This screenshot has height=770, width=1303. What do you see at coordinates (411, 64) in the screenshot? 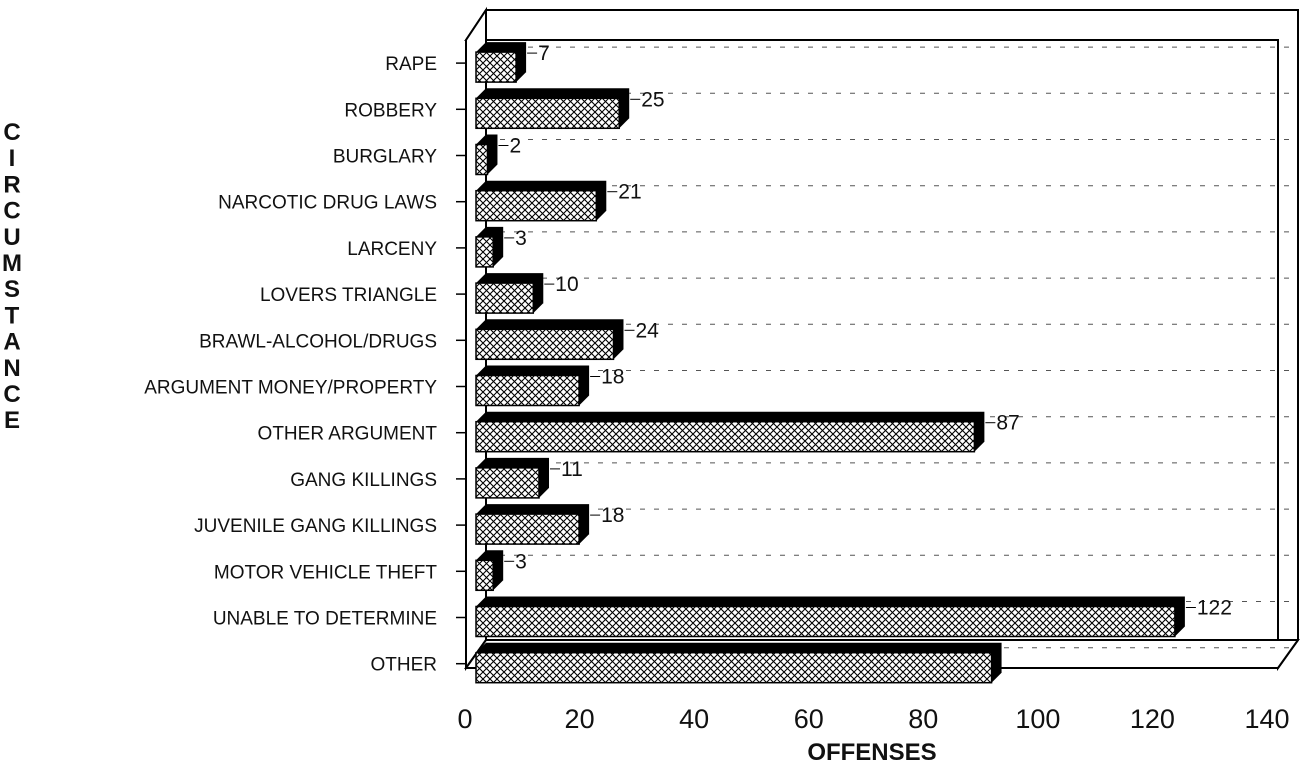
I see `category-label: RAPE` at bounding box center [411, 64].